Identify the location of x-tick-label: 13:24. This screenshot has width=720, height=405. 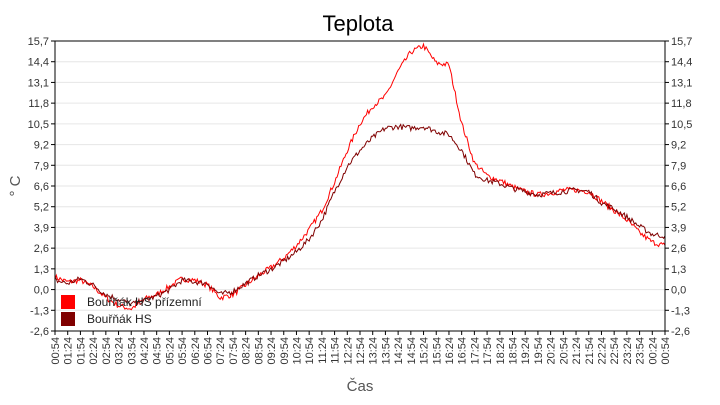
(374, 351).